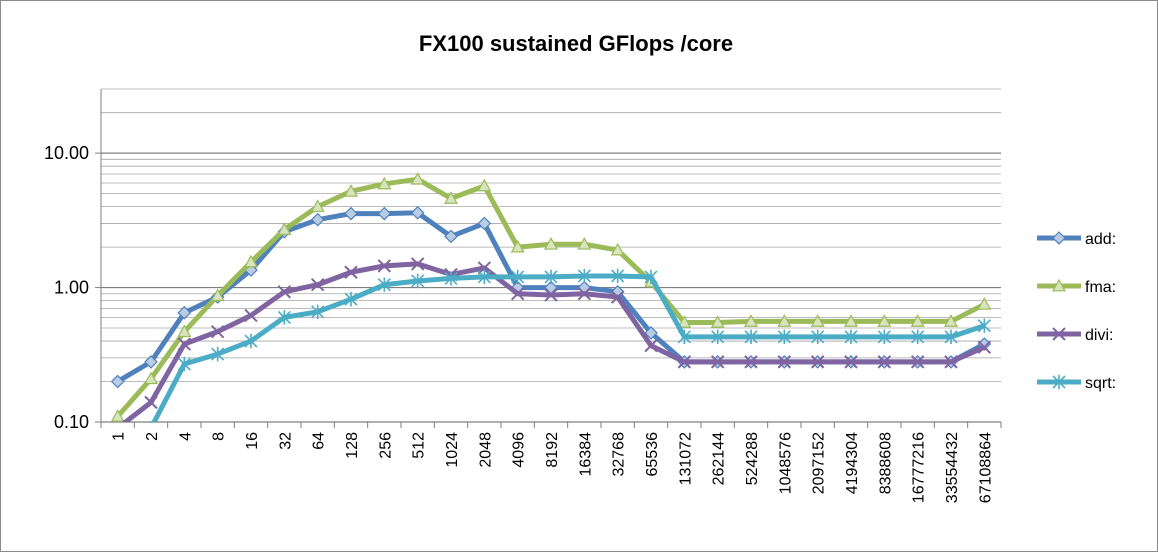 Image resolution: width=1158 pixels, height=553 pixels. What do you see at coordinates (219, 436) in the screenshot?
I see `x-tick-label: 8` at bounding box center [219, 436].